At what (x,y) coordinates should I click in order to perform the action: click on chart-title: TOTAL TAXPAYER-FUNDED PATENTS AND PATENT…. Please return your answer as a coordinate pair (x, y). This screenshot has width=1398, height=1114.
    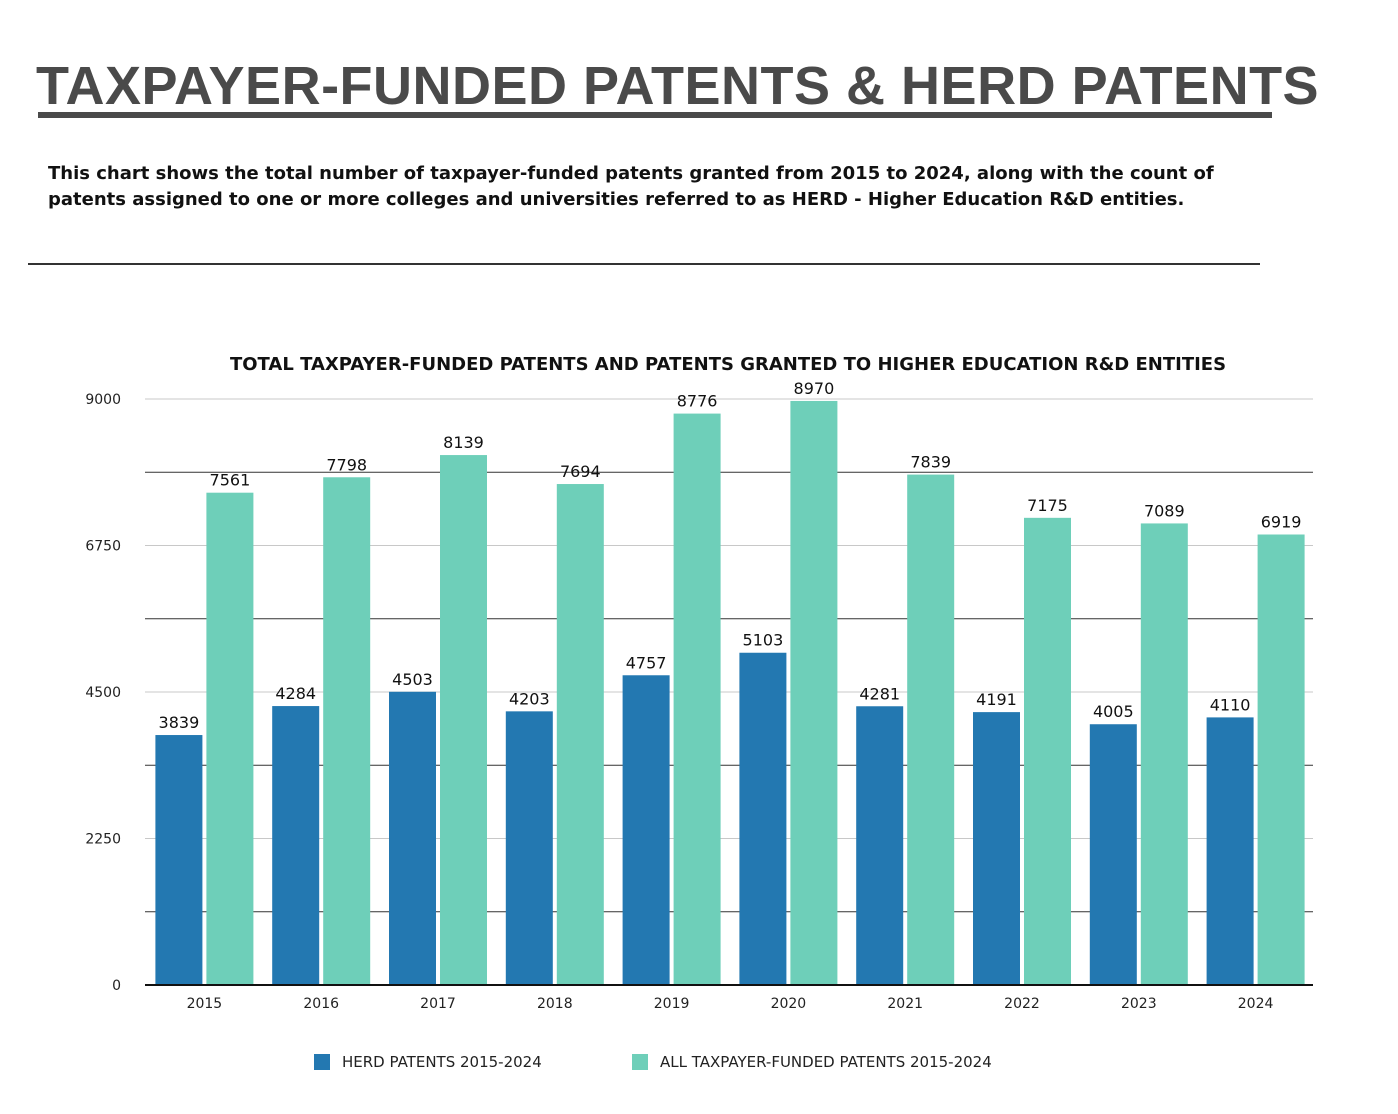
    Looking at the image, I should click on (728, 364).